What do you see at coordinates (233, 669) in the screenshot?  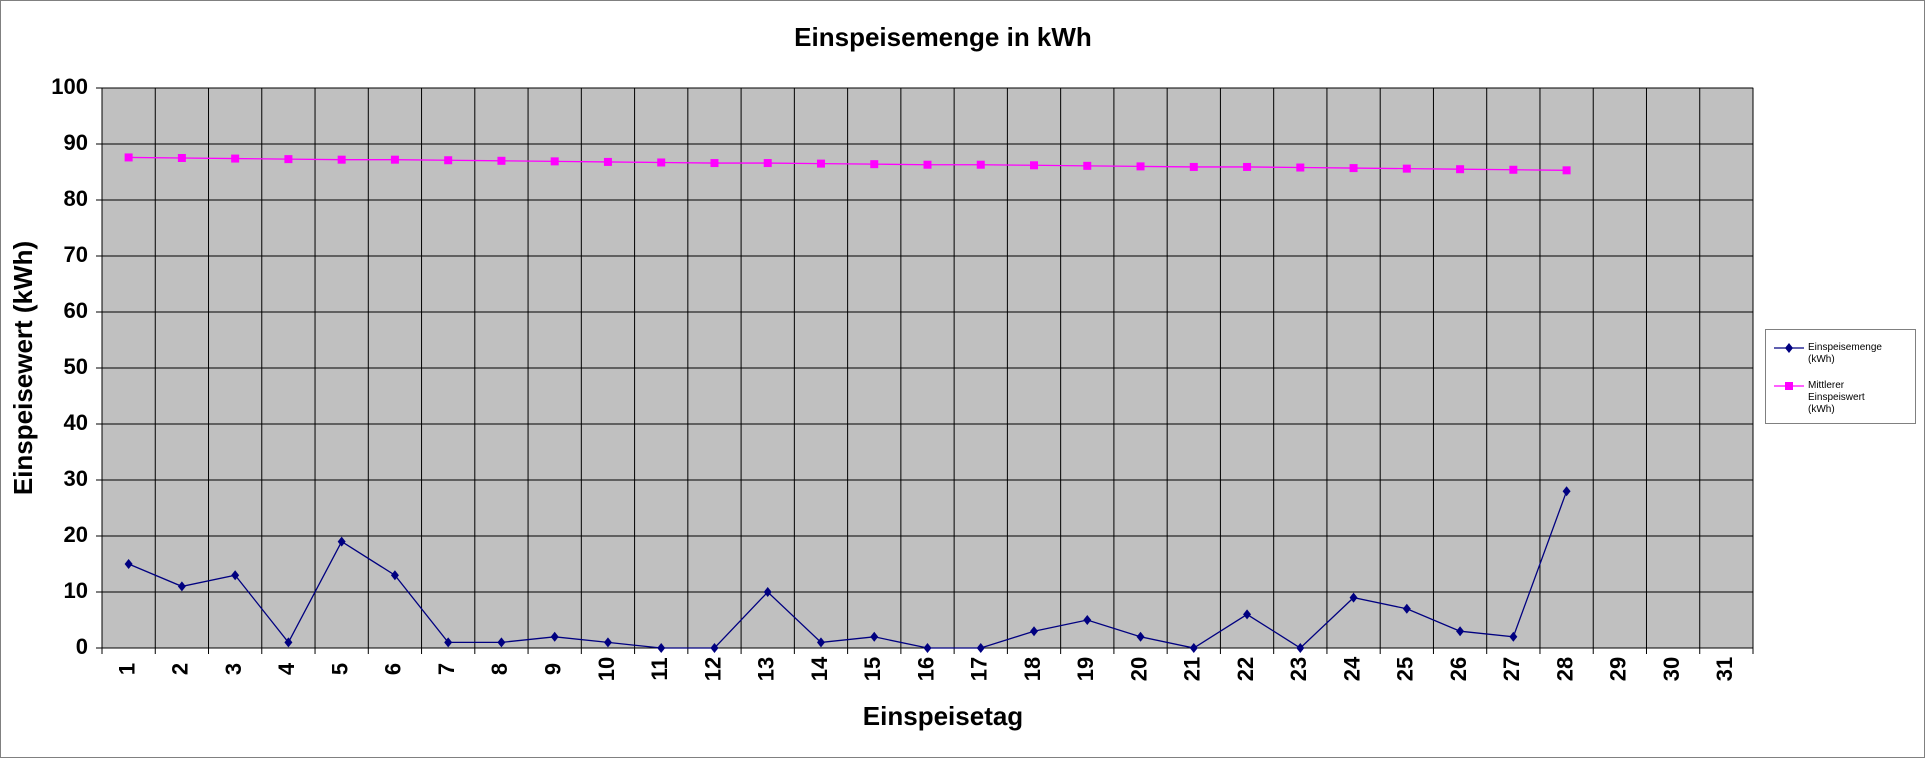 I see `x-tick-label: 3` at bounding box center [233, 669].